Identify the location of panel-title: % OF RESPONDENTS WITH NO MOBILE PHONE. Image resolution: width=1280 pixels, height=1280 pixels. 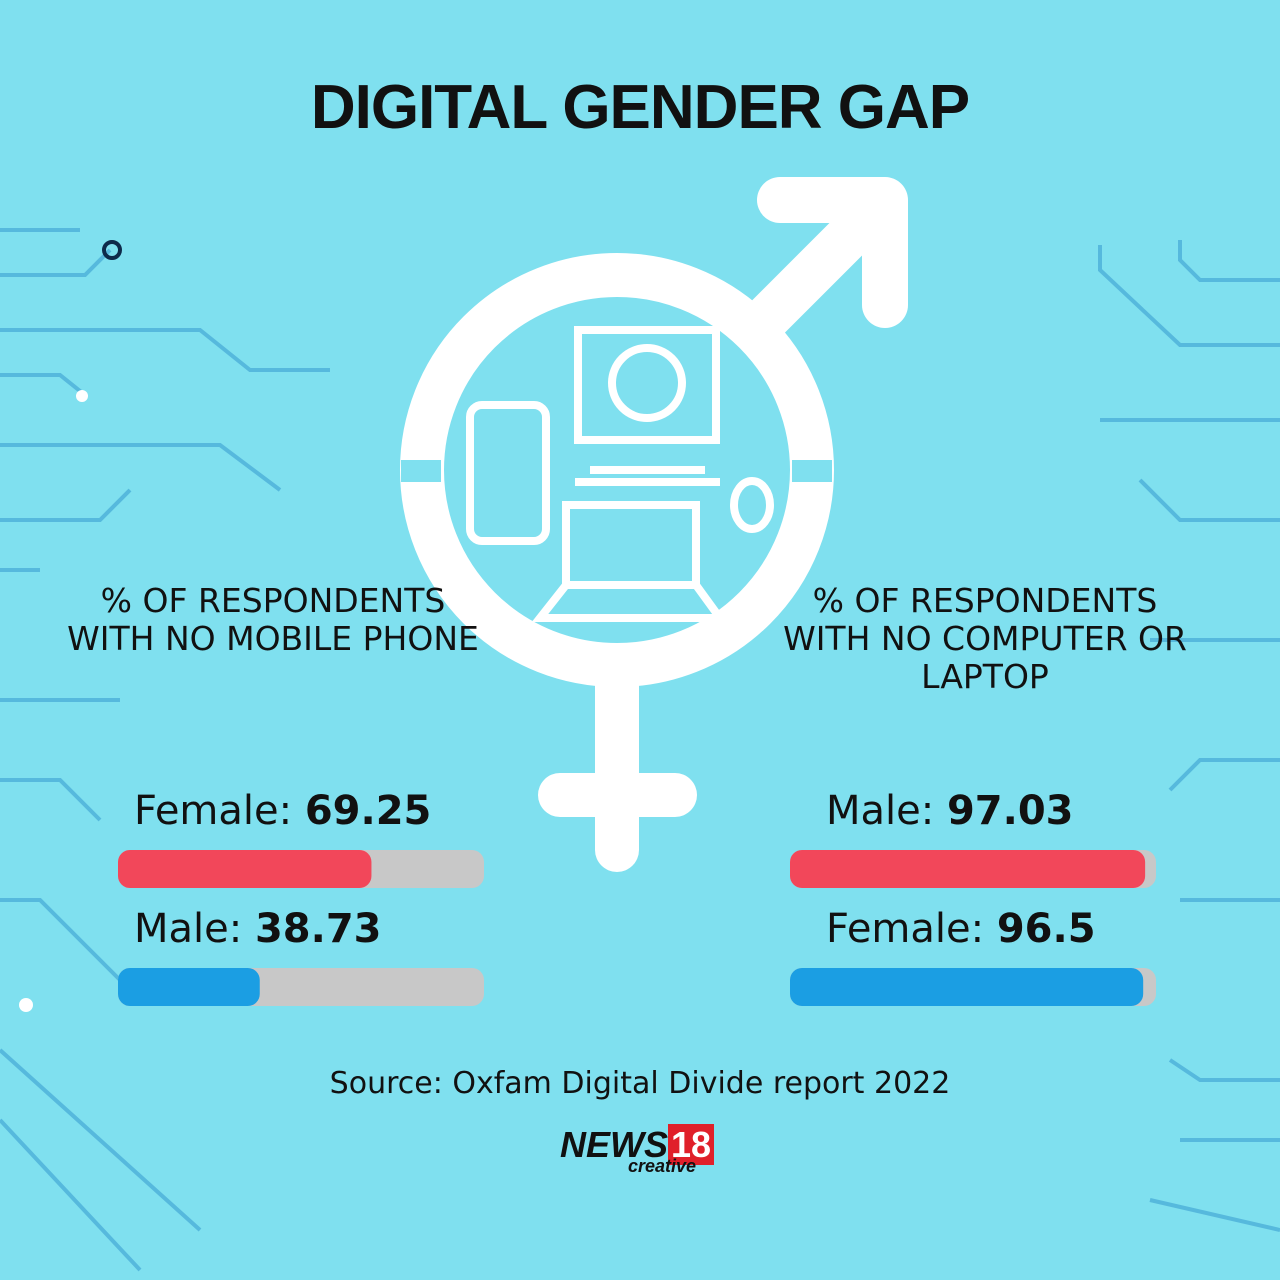
(273, 619).